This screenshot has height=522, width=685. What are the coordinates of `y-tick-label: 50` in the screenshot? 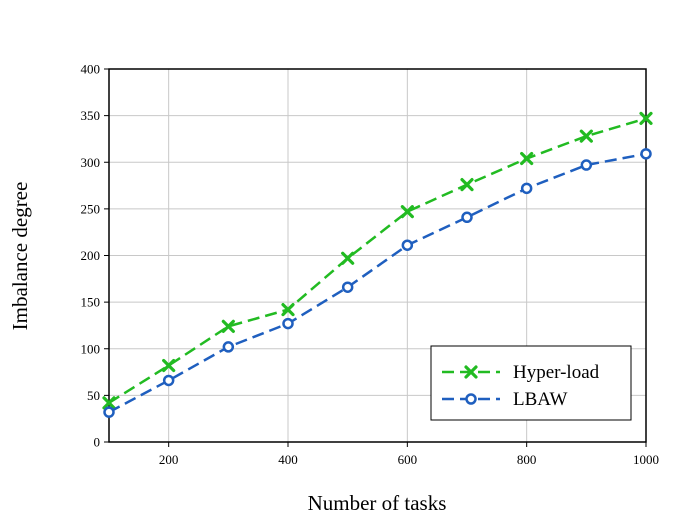 It's located at (93, 395).